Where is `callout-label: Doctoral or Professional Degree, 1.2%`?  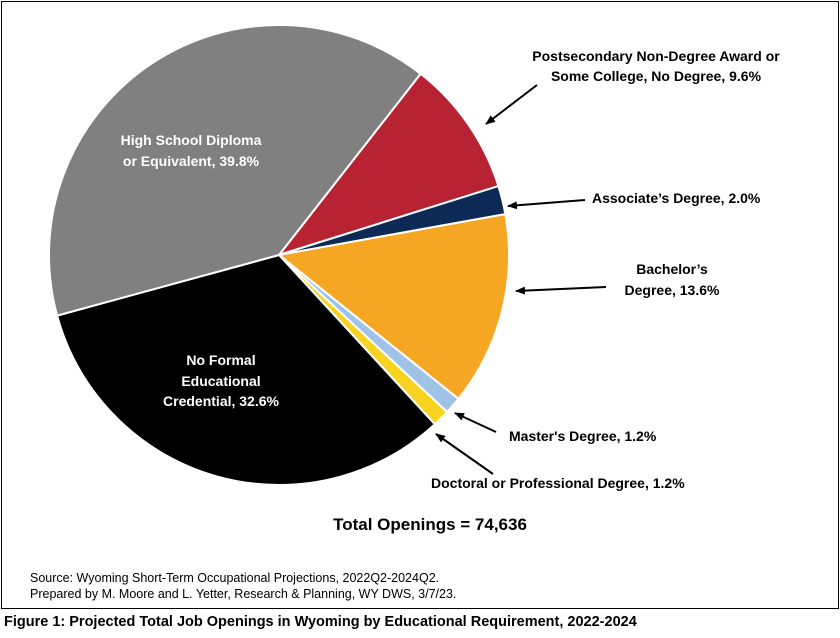 callout-label: Doctoral or Professional Degree, 1.2% is located at coordinates (558, 483).